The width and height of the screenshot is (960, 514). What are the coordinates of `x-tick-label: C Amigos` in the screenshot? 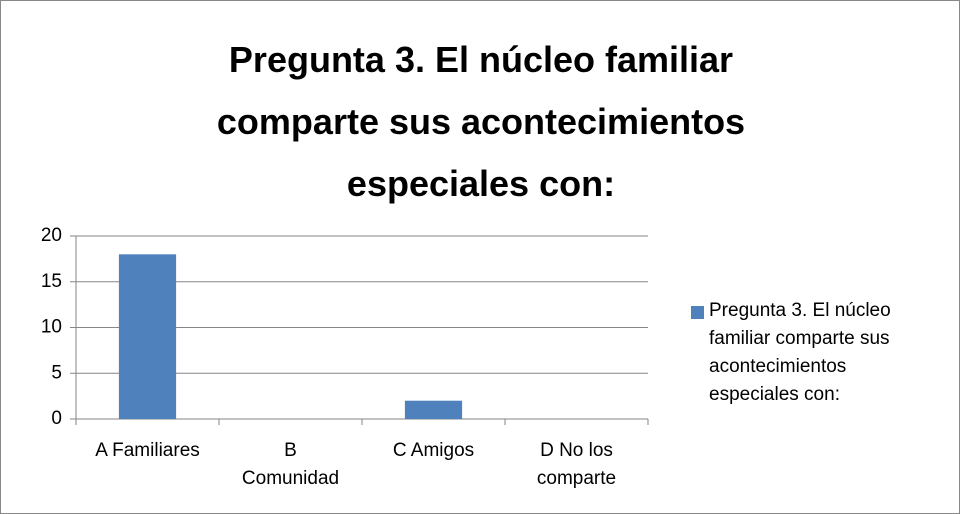 It's located at (433, 450).